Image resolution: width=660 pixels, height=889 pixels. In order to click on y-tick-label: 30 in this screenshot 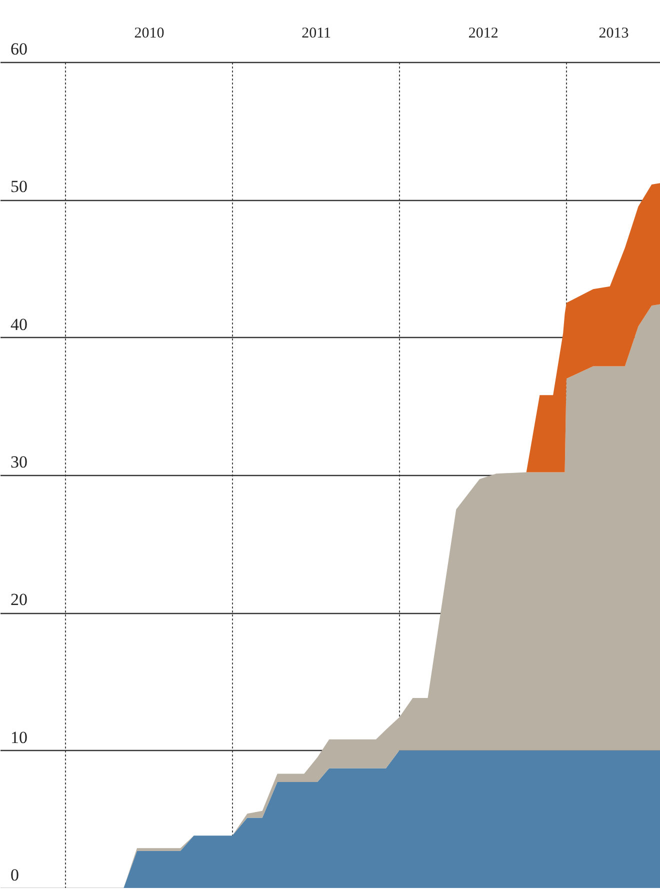, I will do `click(19, 462)`.